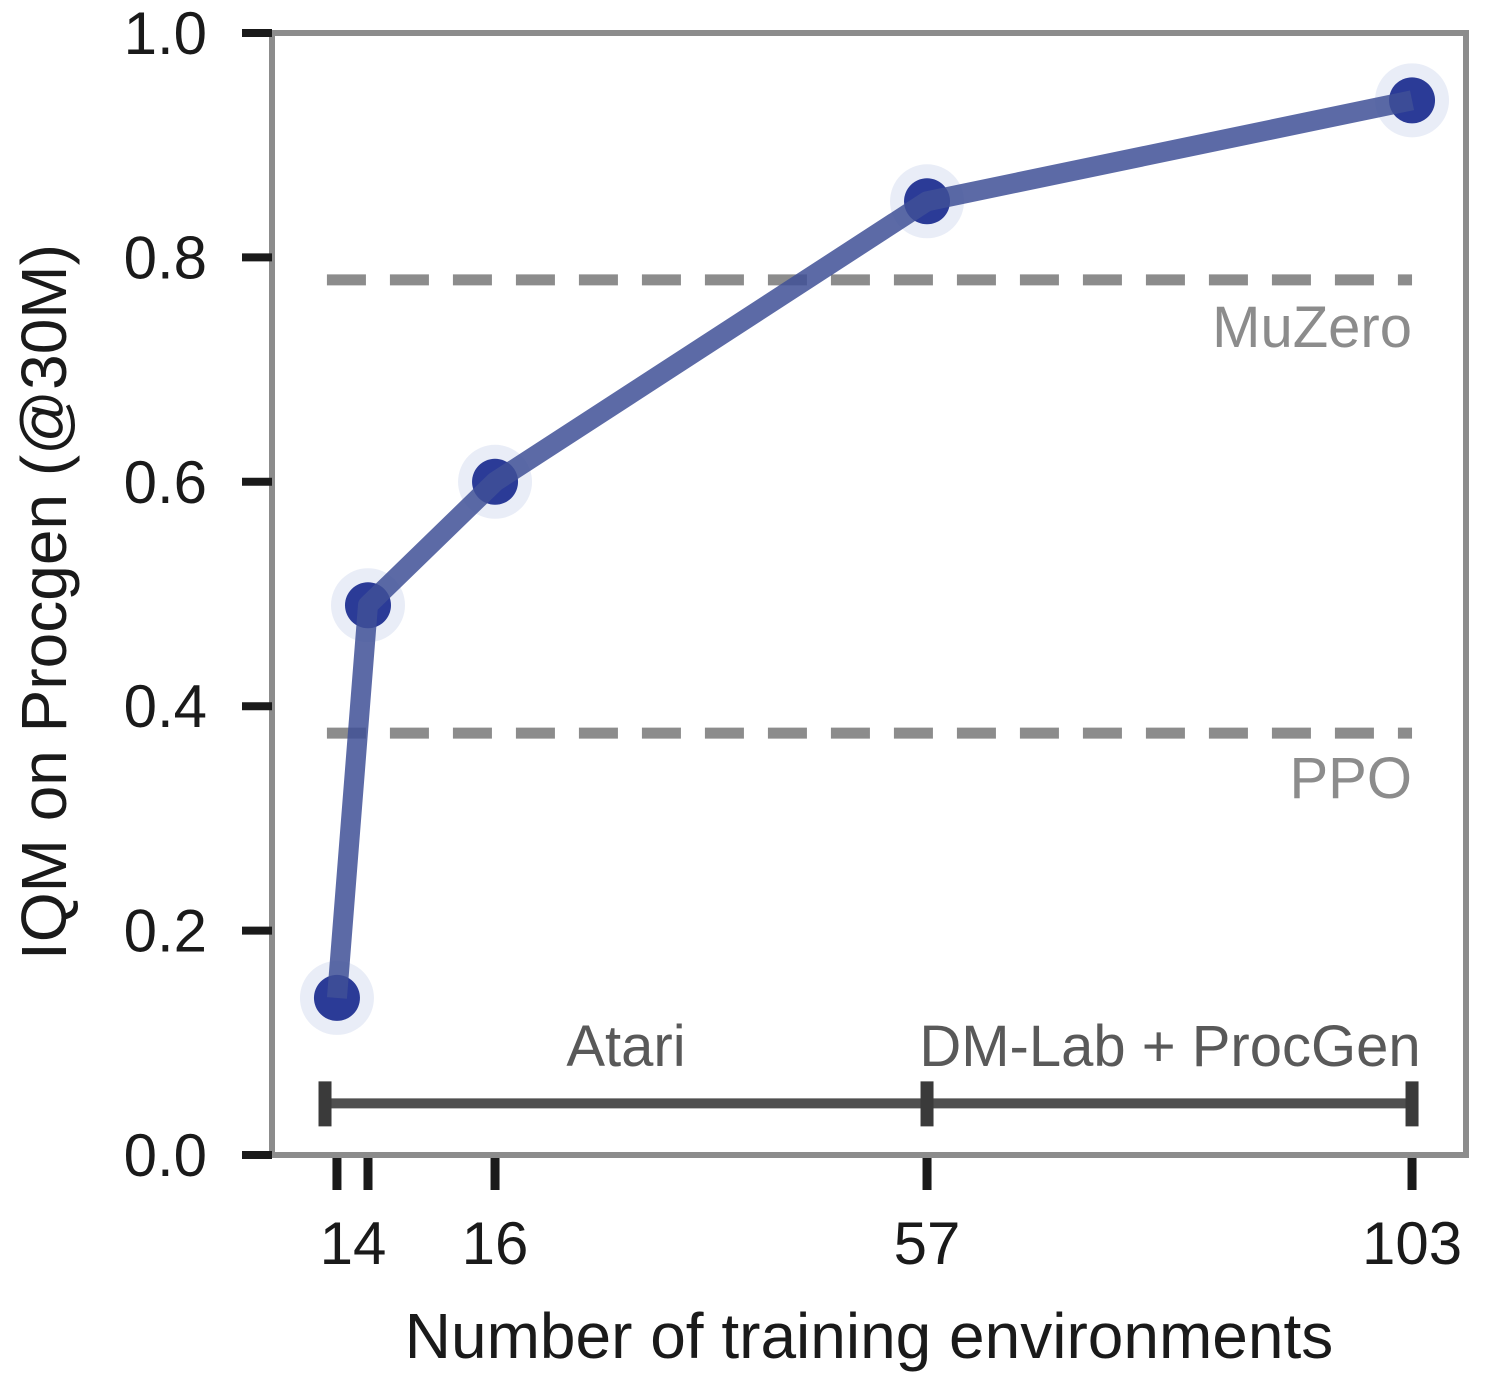 The image size is (1488, 1384). I want to click on y-tick-label: 1.0, so click(165, 33).